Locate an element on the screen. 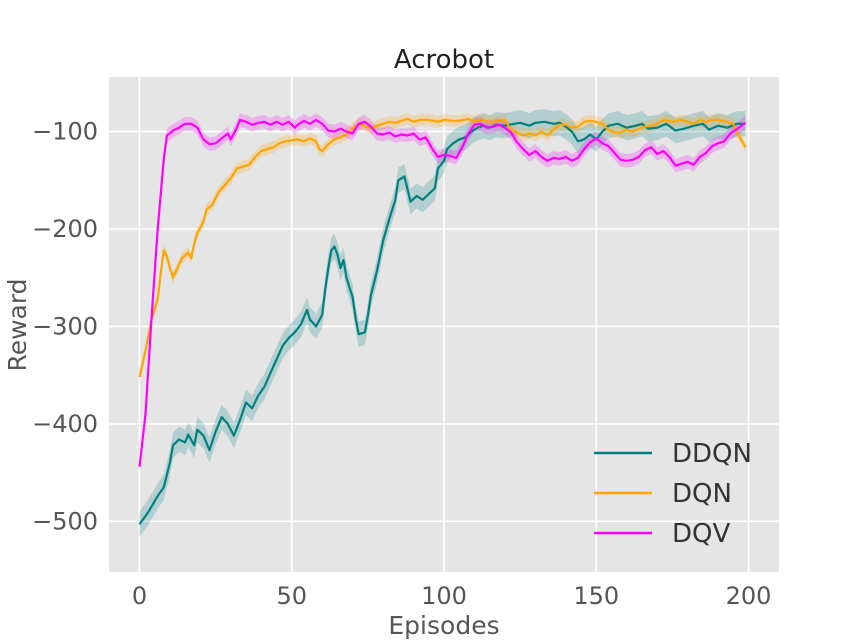  y-tick-label: −200 is located at coordinates (65, 229).